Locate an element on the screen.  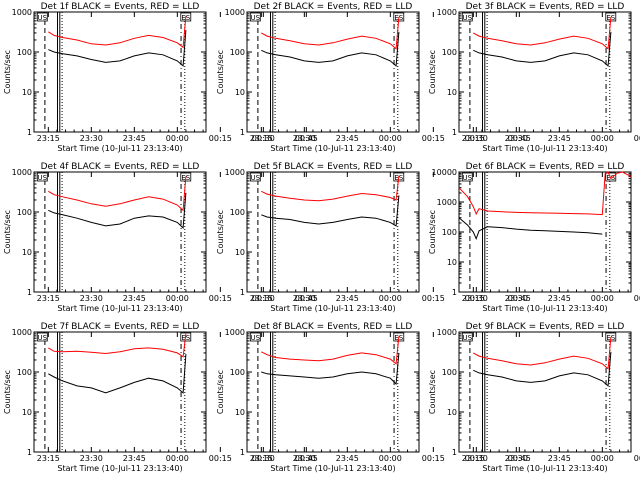
panel-title: Det 3f BLACK = Events, RED = LLD is located at coordinates (545, 7).